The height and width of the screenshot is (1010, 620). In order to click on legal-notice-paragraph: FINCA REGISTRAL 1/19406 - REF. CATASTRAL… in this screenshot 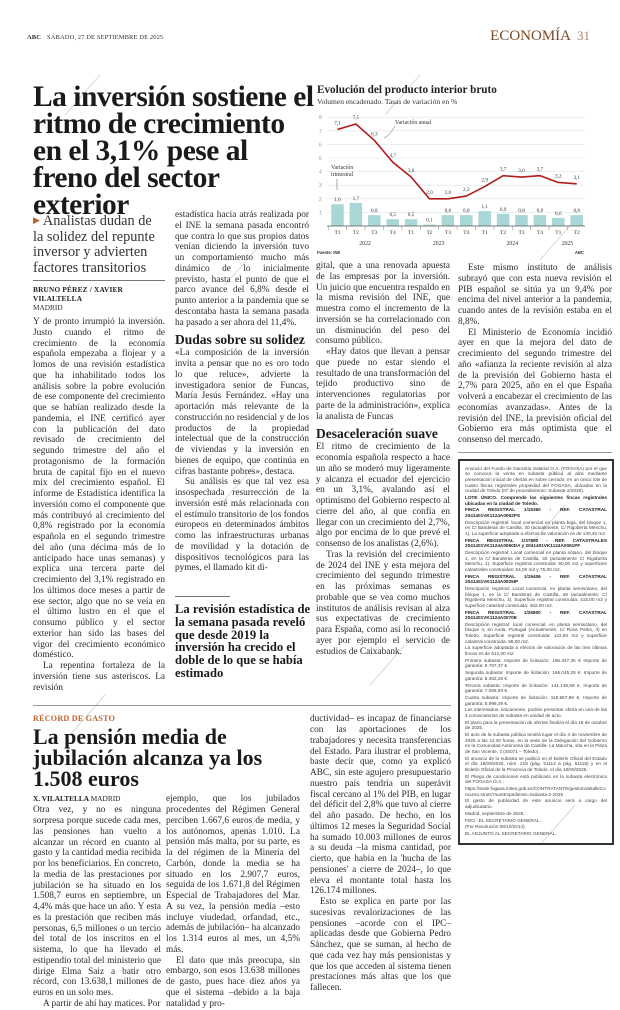, I will do `click(536, 579)`.